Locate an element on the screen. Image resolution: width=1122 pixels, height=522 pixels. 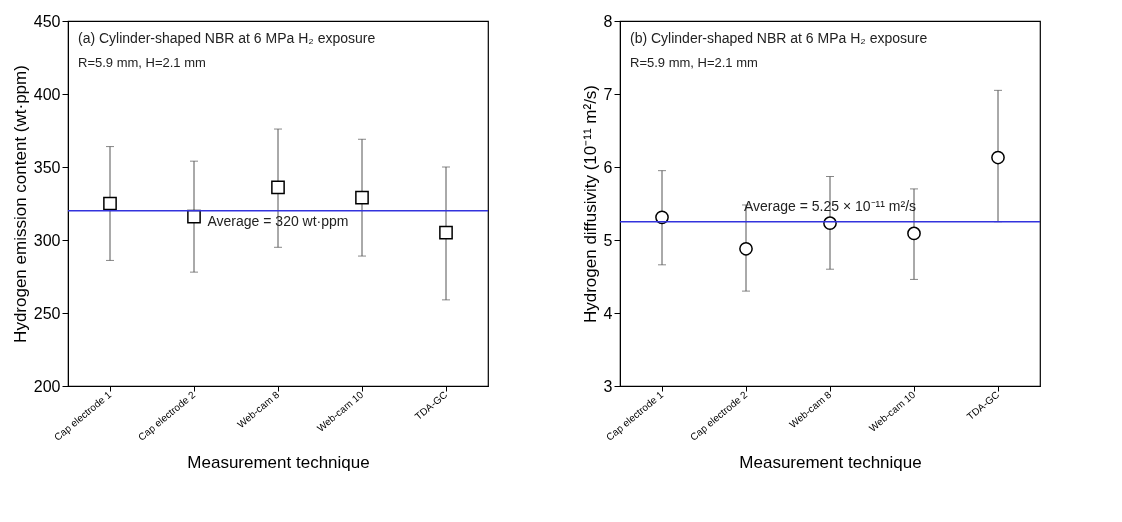
y-tick-label: 6 is located at coordinates (608, 167).